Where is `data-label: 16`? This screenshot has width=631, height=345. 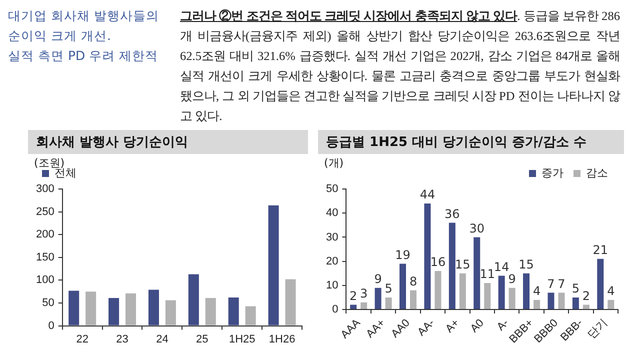
data-label: 16 is located at coordinates (438, 262).